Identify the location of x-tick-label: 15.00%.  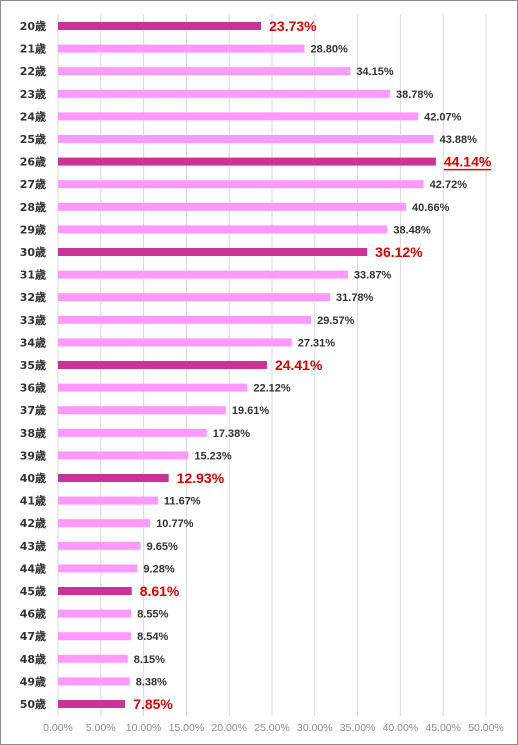
(187, 728).